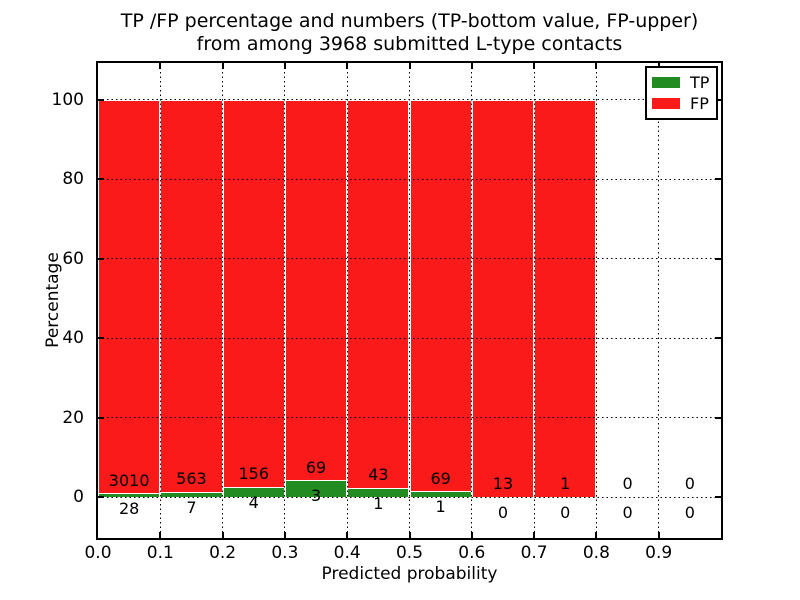 The image size is (800, 600). What do you see at coordinates (666, 82) in the screenshot?
I see `tp-legend-swatch` at bounding box center [666, 82].